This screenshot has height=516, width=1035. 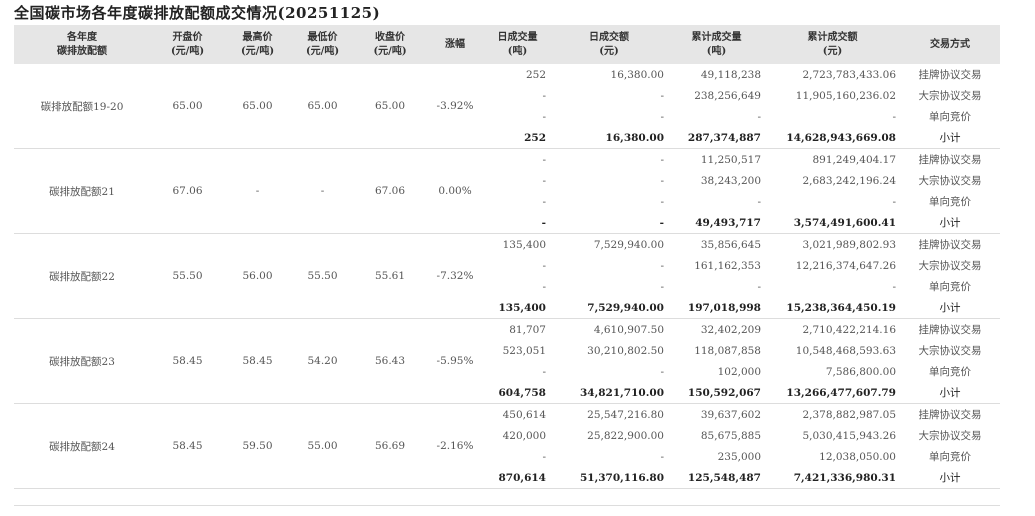 What do you see at coordinates (507, 456) in the screenshot?
I see `table-row: - - 235,000 12,038,050.00 单向竞价` at bounding box center [507, 456].